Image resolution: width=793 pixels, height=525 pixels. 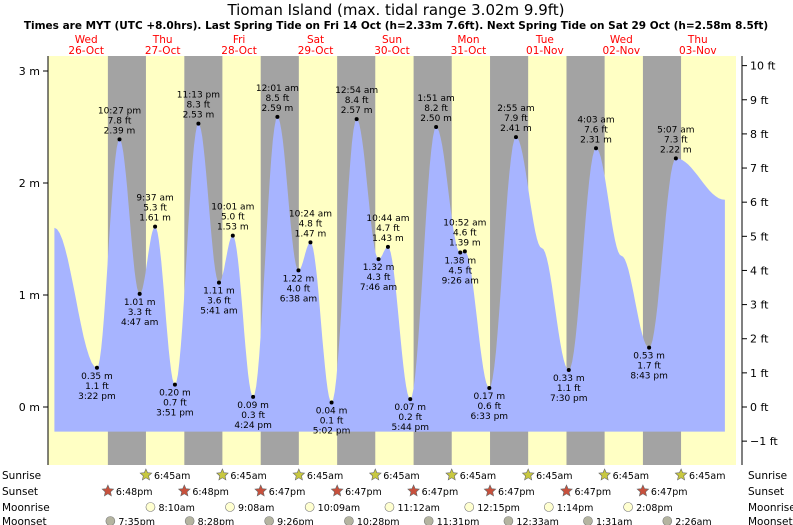 I want to click on moonset-time: 9:26pm, so click(x=295, y=521).